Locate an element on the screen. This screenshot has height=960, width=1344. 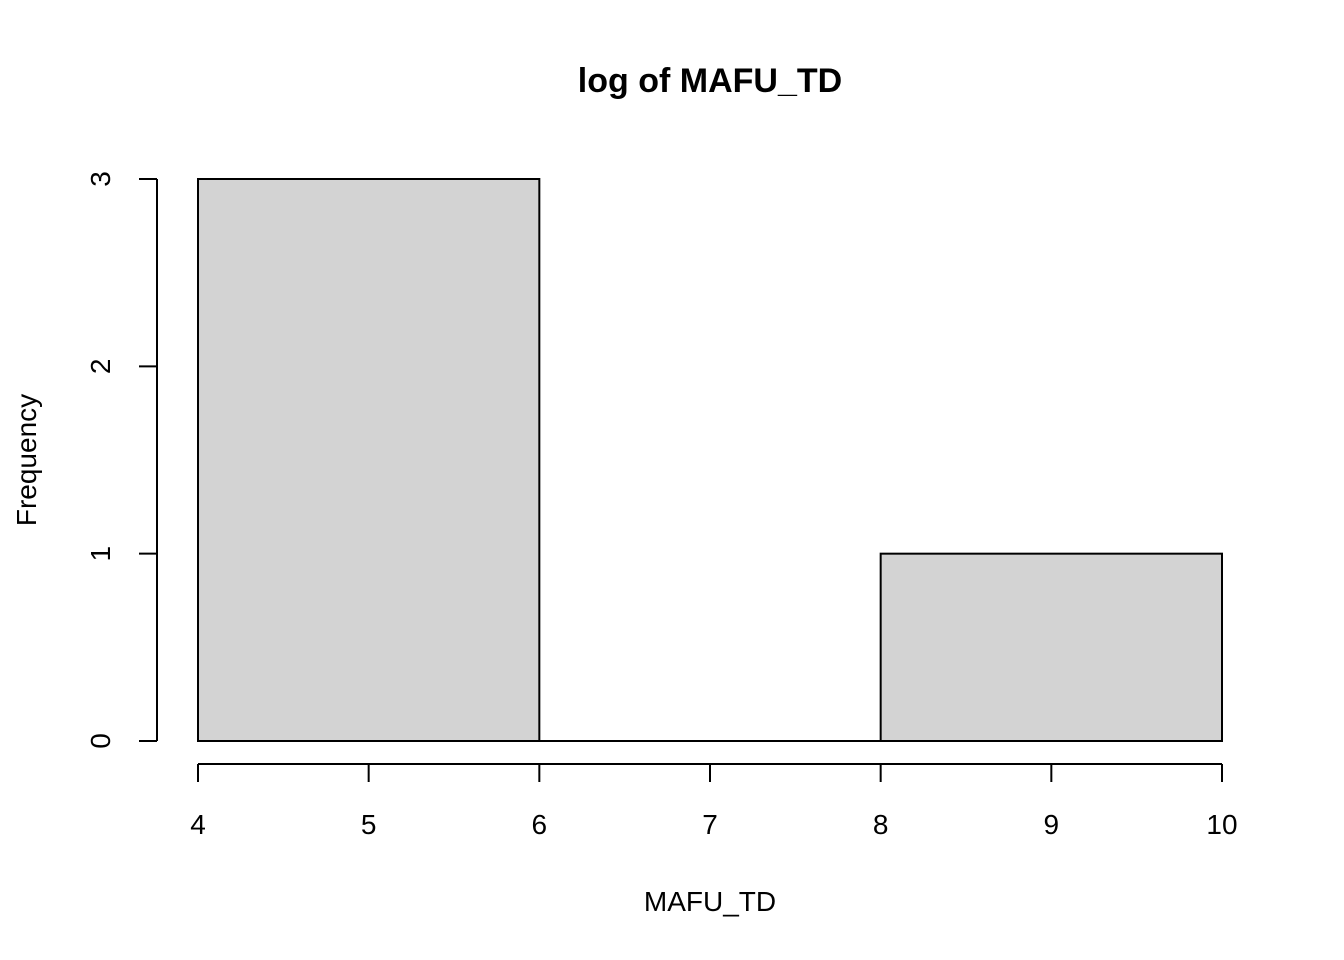
y-tick-label-2: 2 is located at coordinates (100, 367).